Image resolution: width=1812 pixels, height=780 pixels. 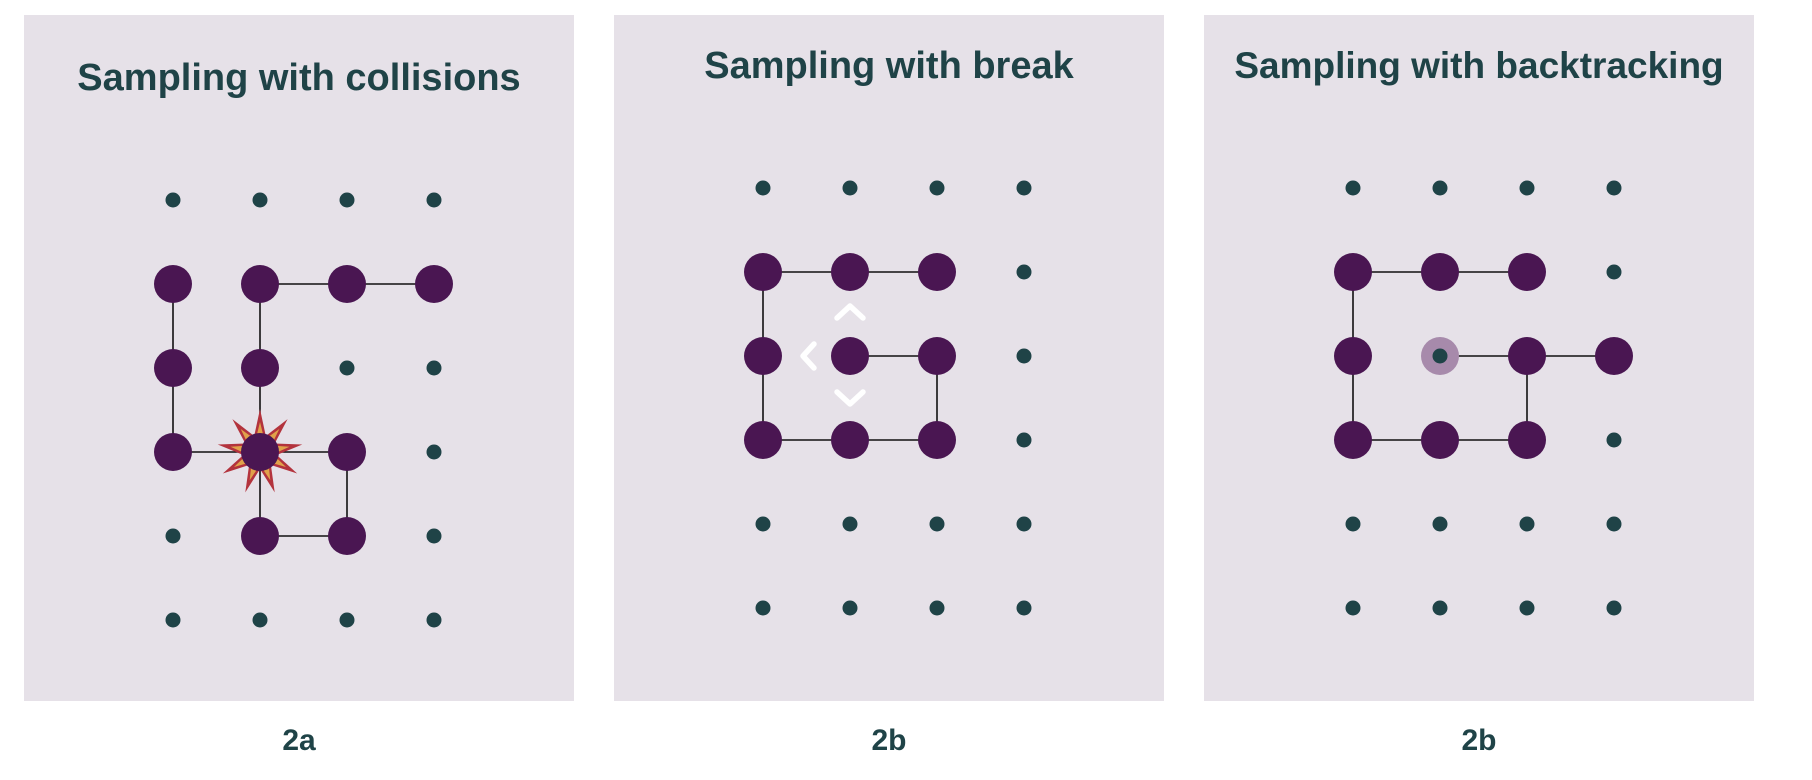 What do you see at coordinates (889, 740) in the screenshot?
I see `caption-2b: 2b` at bounding box center [889, 740].